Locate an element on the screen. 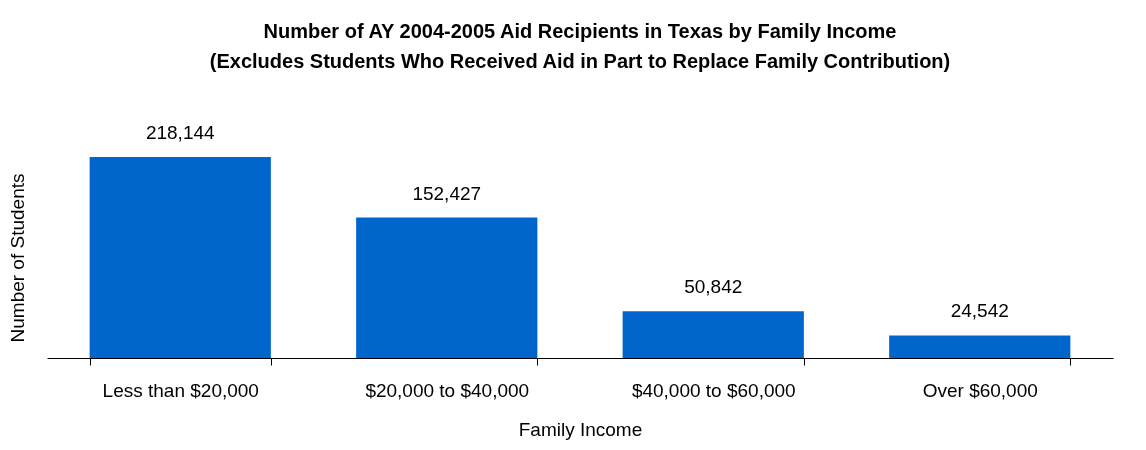  x-tick-label: $40,000 to $60,000 is located at coordinates (713, 390).